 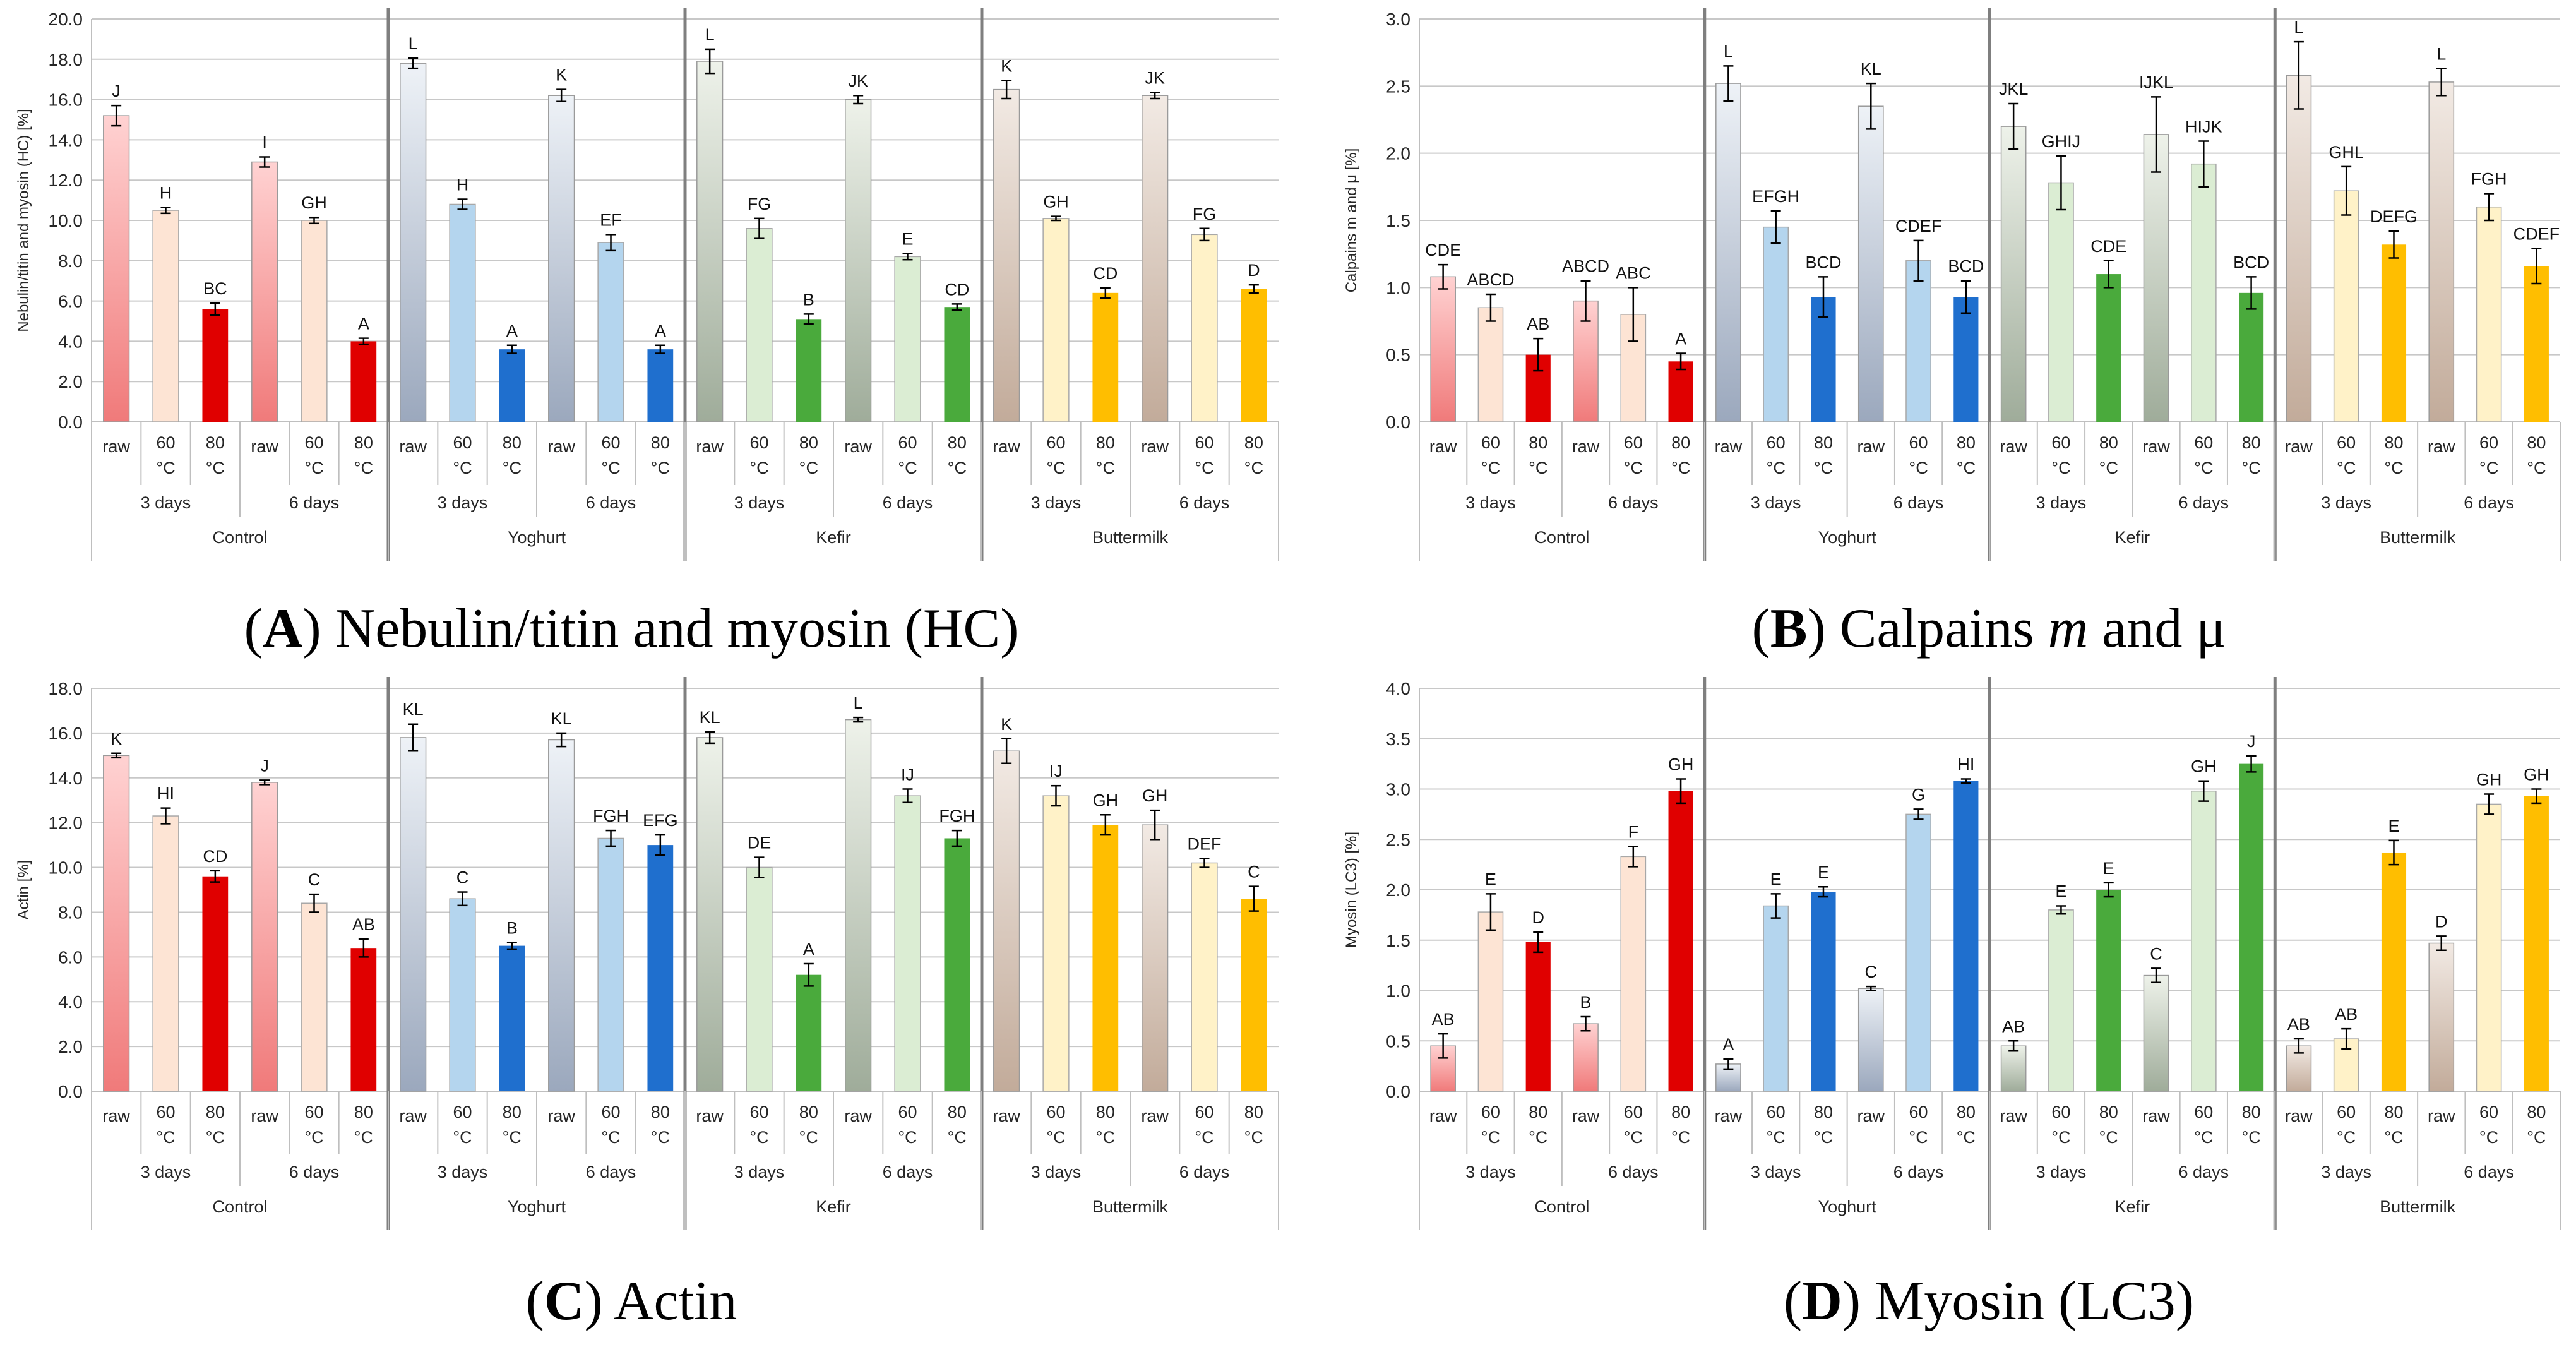 What do you see at coordinates (70, 957) in the screenshot?
I see `y-tick-label: 6.0` at bounding box center [70, 957].